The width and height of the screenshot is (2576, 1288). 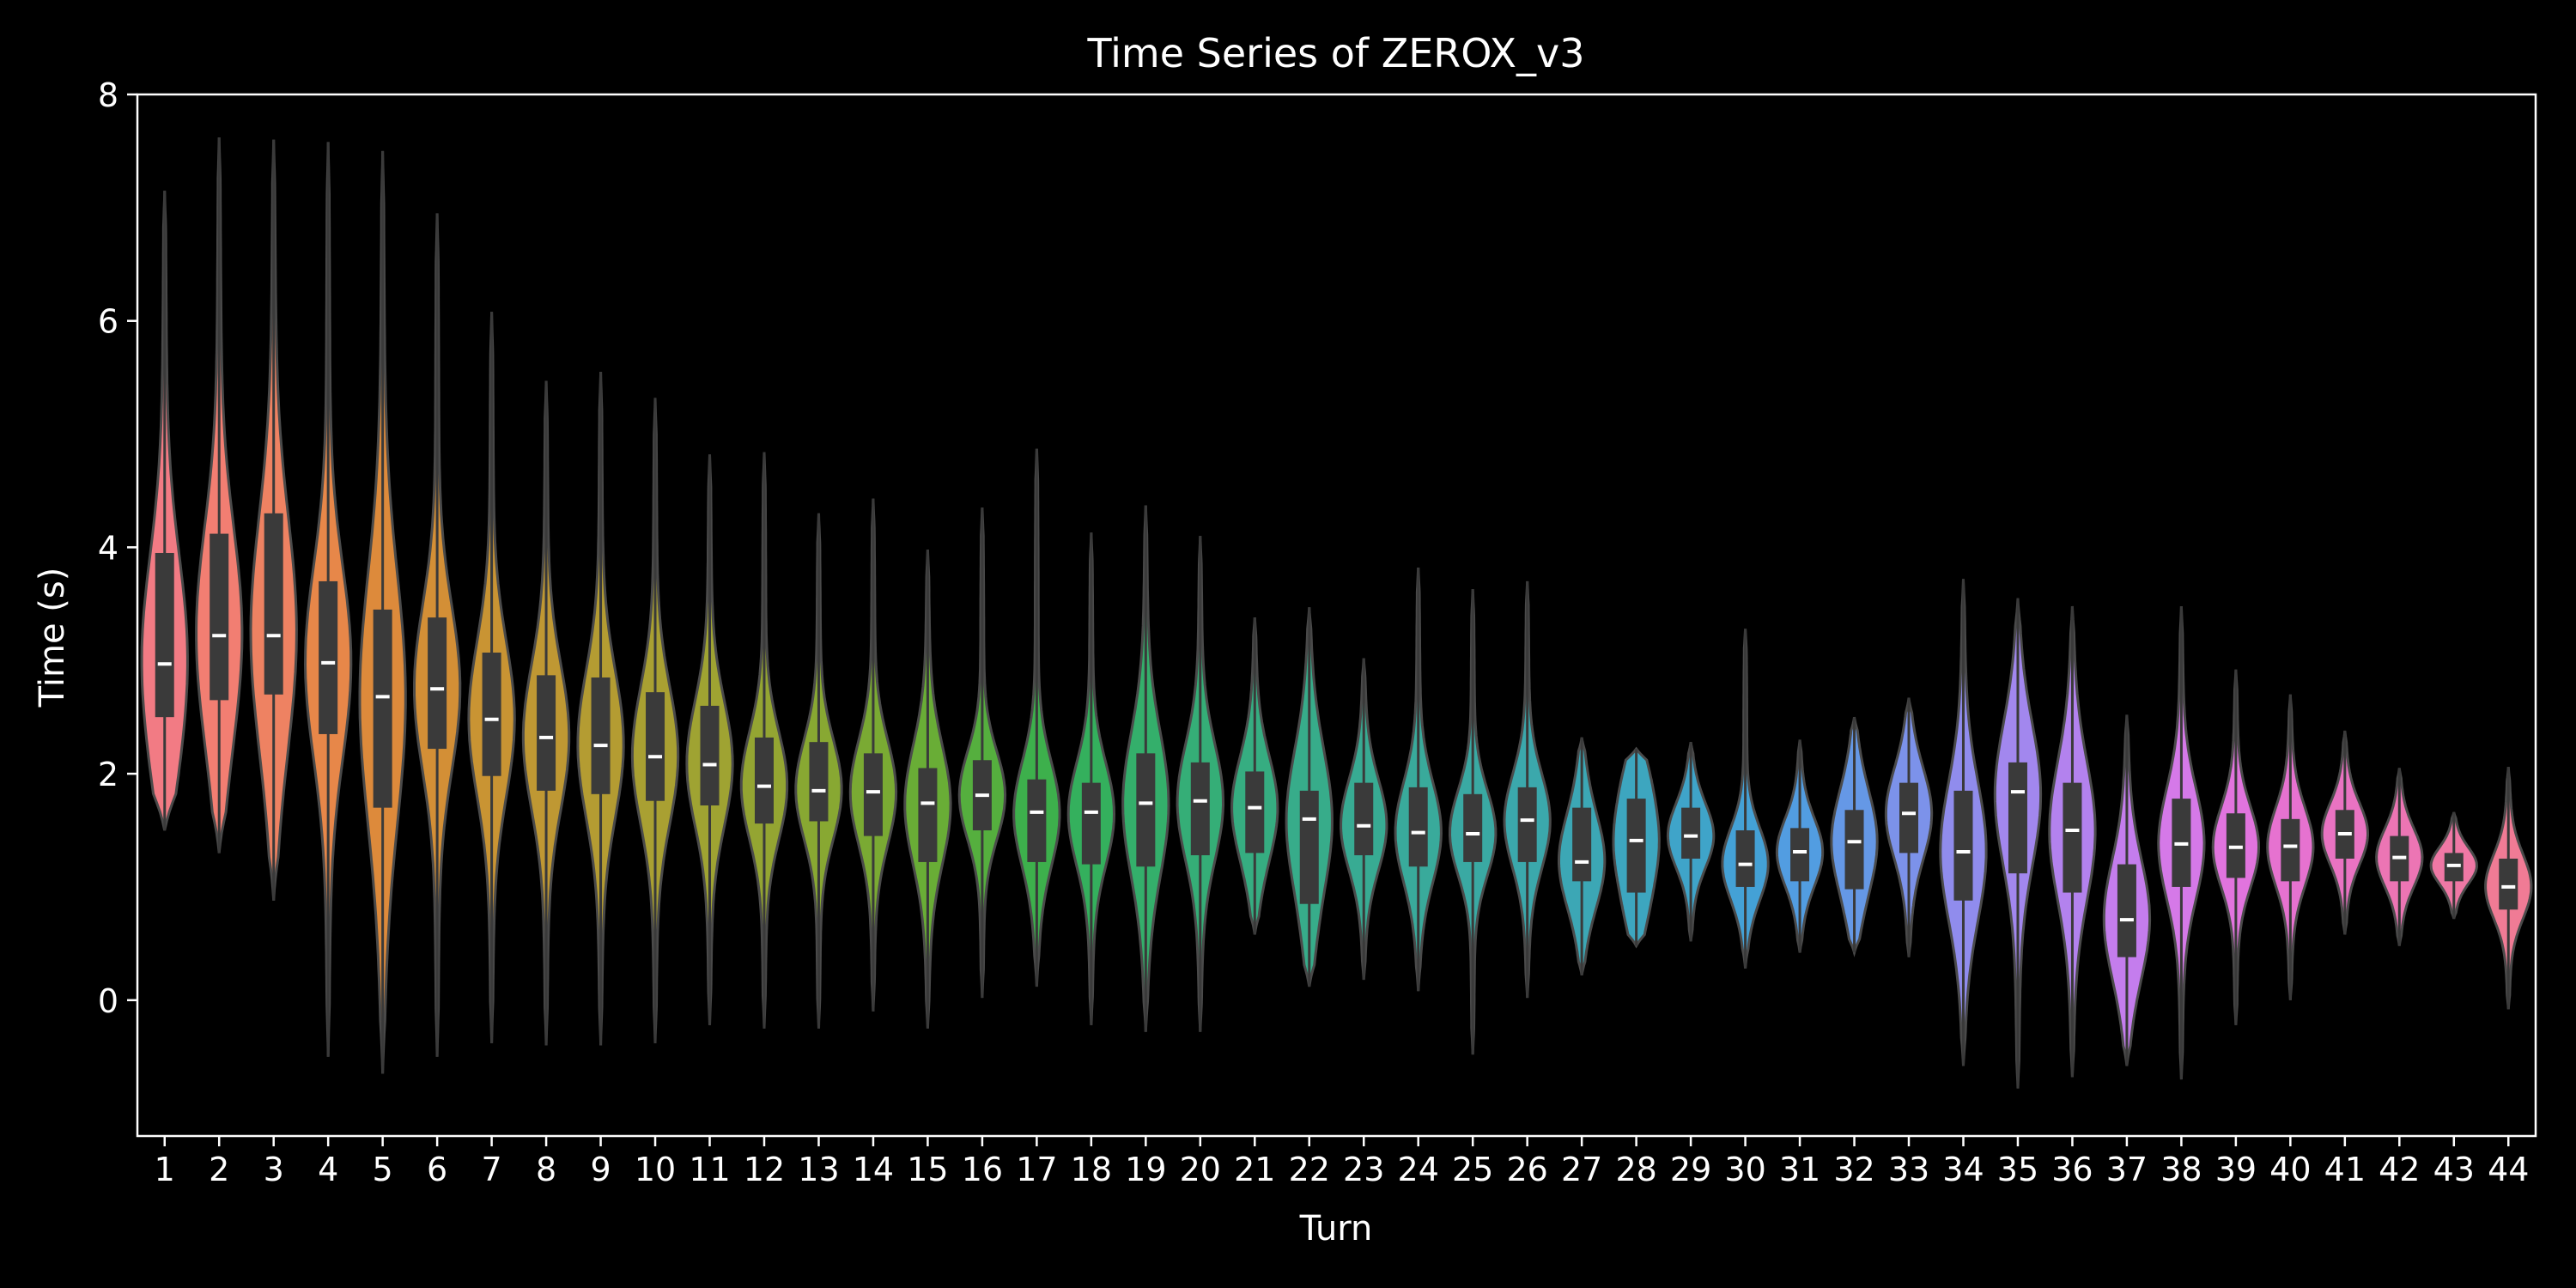 I want to click on y-tick-label: 0, so click(x=108, y=1001).